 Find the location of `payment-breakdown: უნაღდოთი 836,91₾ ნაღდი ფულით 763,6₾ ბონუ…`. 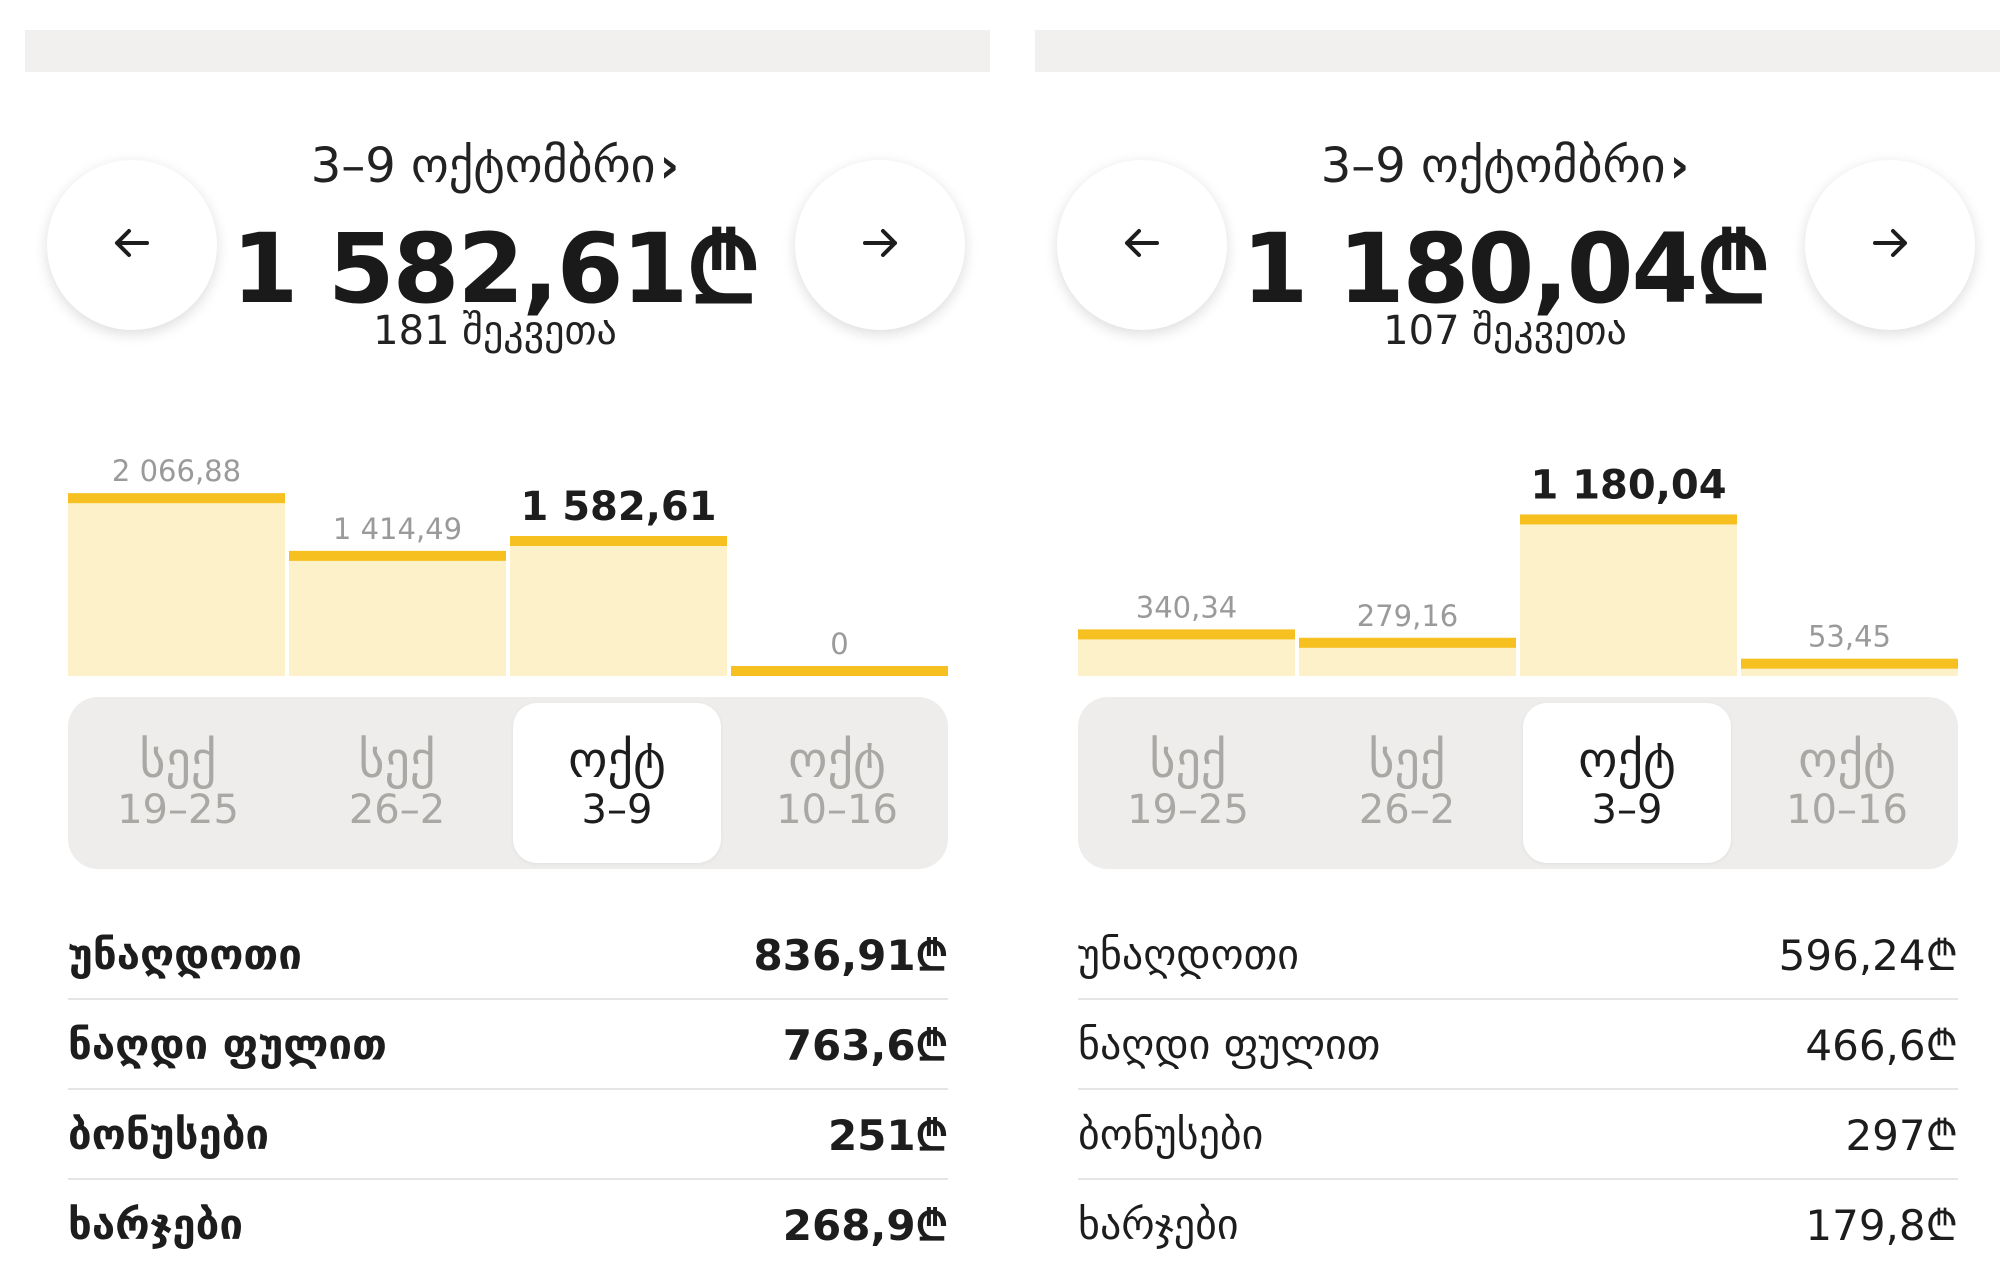

payment-breakdown: უნაღდოთი 836,91₾ ნაღდი ფულით 763,6₾ ბონუ… is located at coordinates (508, 1089).